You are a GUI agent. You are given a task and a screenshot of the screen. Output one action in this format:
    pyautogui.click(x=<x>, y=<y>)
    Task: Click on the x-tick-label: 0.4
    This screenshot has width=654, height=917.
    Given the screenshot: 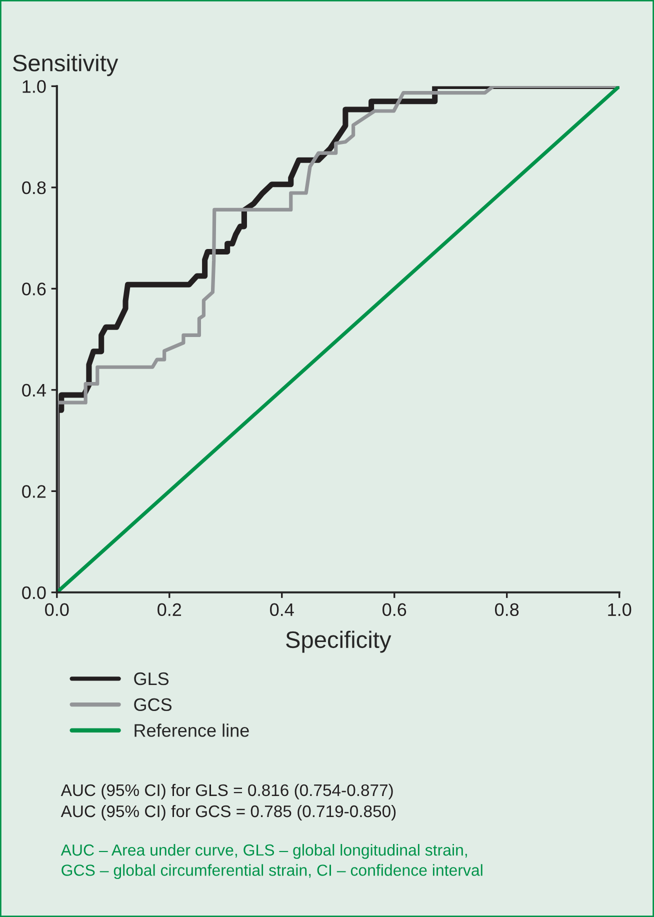 What is the action you would take?
    pyautogui.click(x=282, y=609)
    